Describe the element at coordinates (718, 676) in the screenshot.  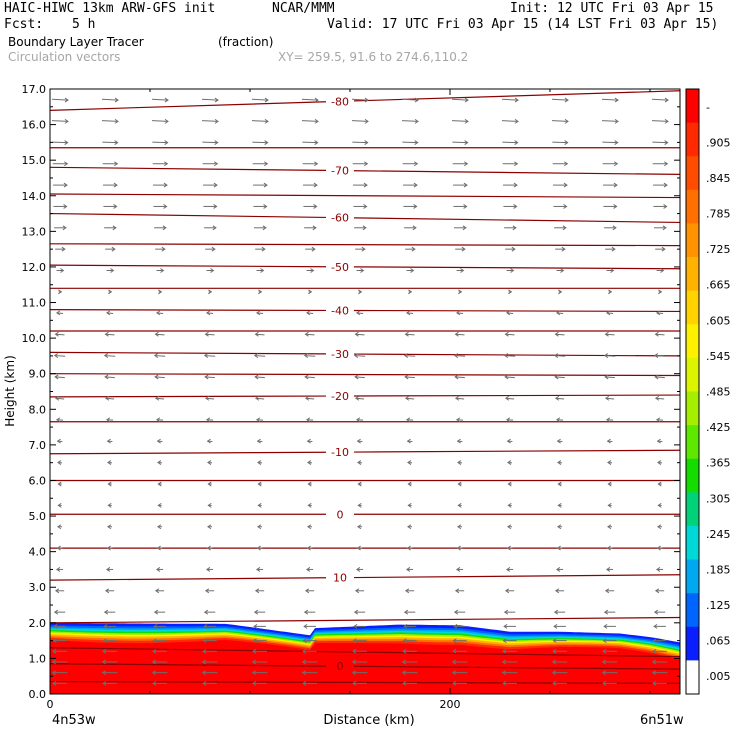
I see `colorbar-label: .005` at that location.